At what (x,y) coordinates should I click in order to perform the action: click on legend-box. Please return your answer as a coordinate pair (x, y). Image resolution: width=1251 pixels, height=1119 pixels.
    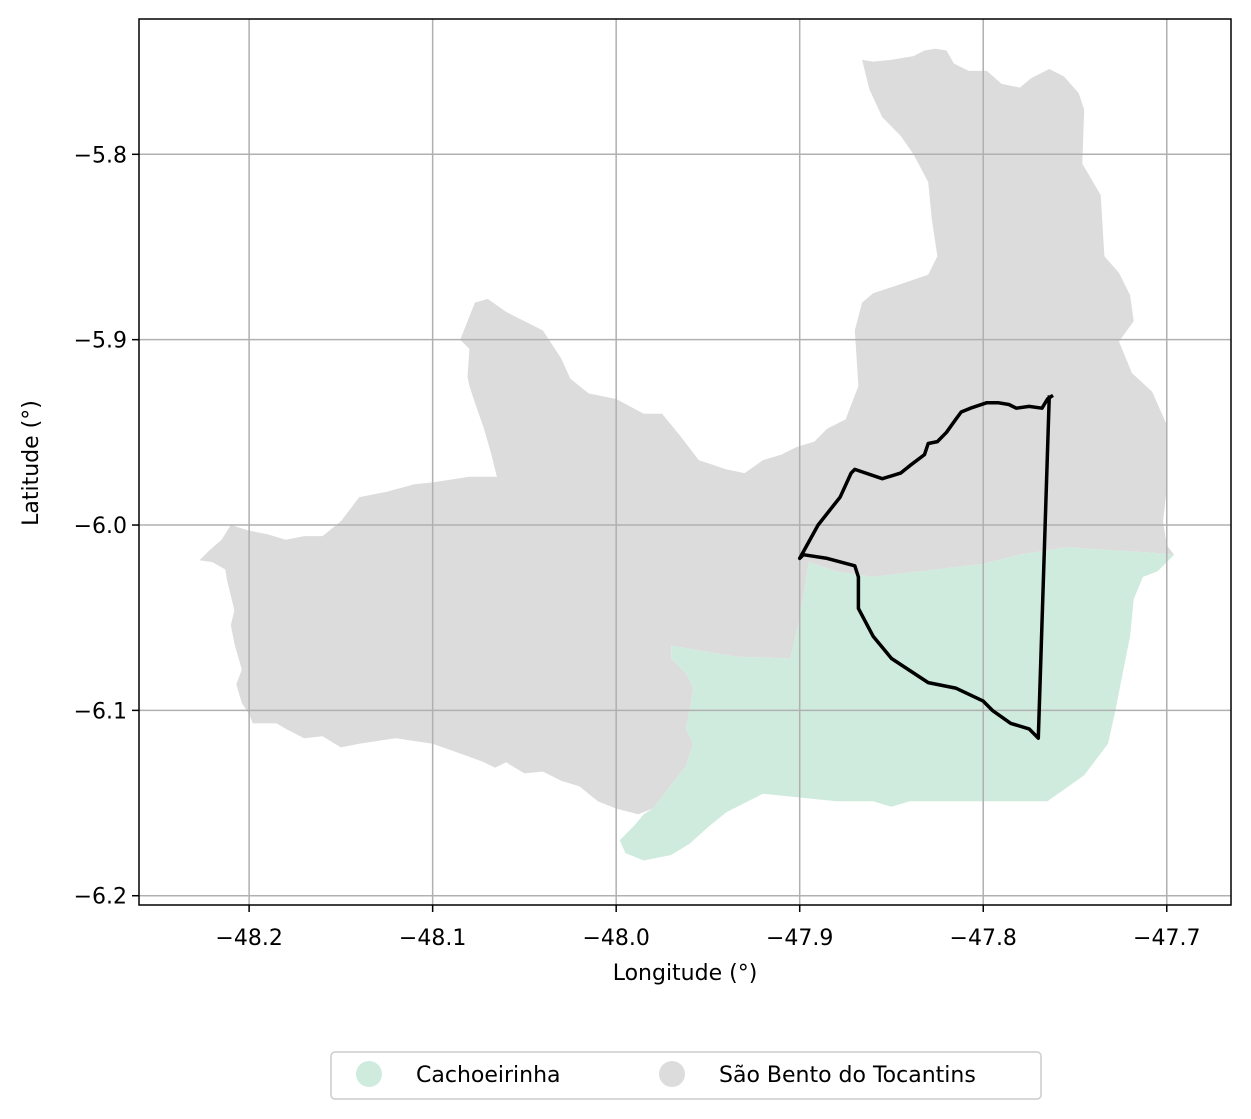
    Looking at the image, I should click on (686, 1075).